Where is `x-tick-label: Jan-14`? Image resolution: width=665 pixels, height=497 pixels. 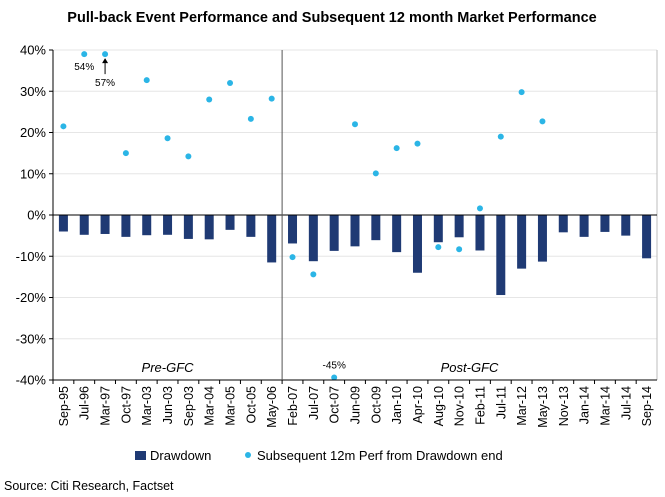 x-tick-label: Jan-14 is located at coordinates (585, 405).